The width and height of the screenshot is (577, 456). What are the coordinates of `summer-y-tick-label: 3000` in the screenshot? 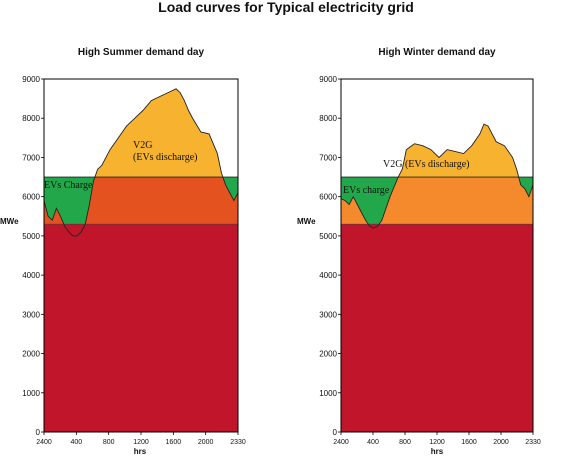 It's located at (31, 314).